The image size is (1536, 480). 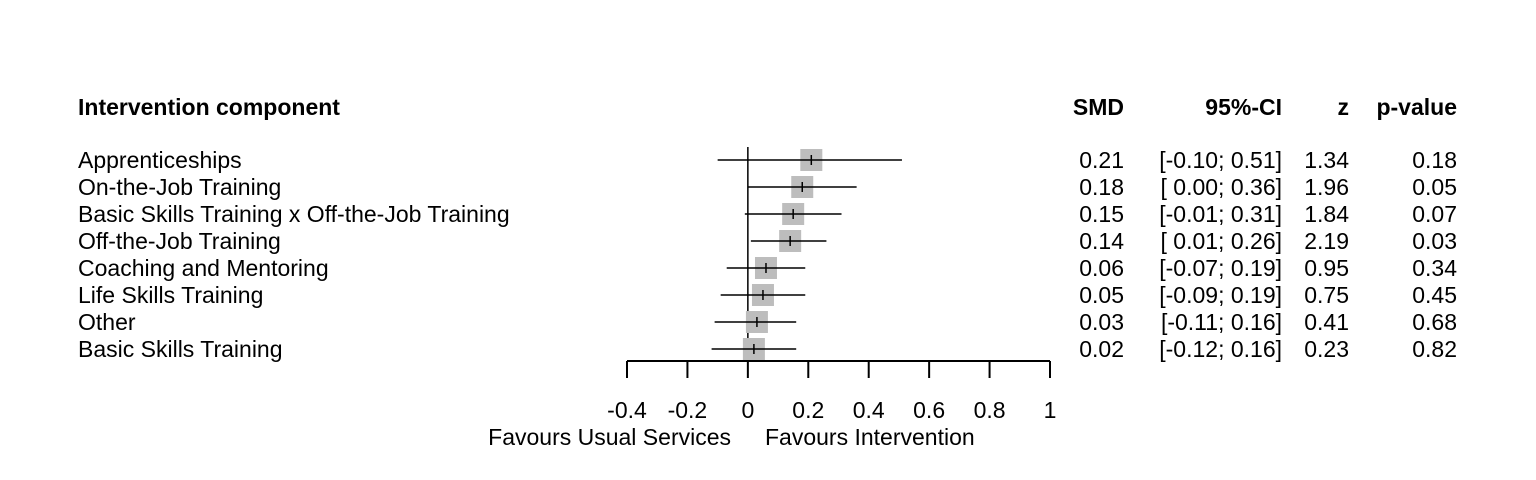 I want to click on p-value: 0.34, so click(x=1434, y=268).